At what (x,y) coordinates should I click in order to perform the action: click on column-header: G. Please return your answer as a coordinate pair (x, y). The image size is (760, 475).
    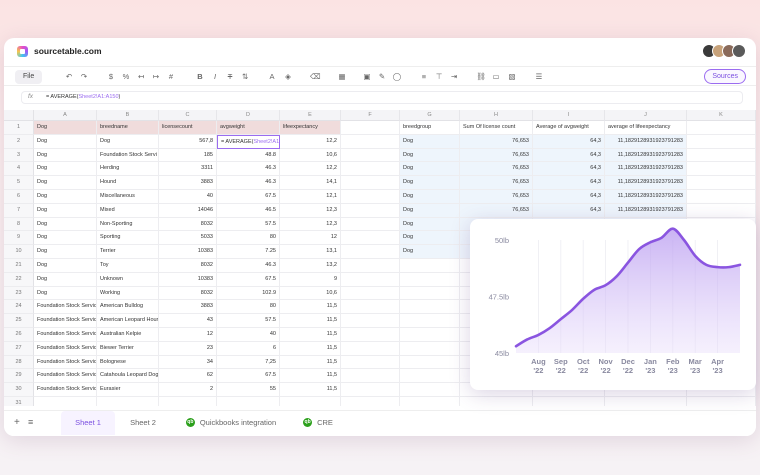
    Looking at the image, I should click on (430, 115).